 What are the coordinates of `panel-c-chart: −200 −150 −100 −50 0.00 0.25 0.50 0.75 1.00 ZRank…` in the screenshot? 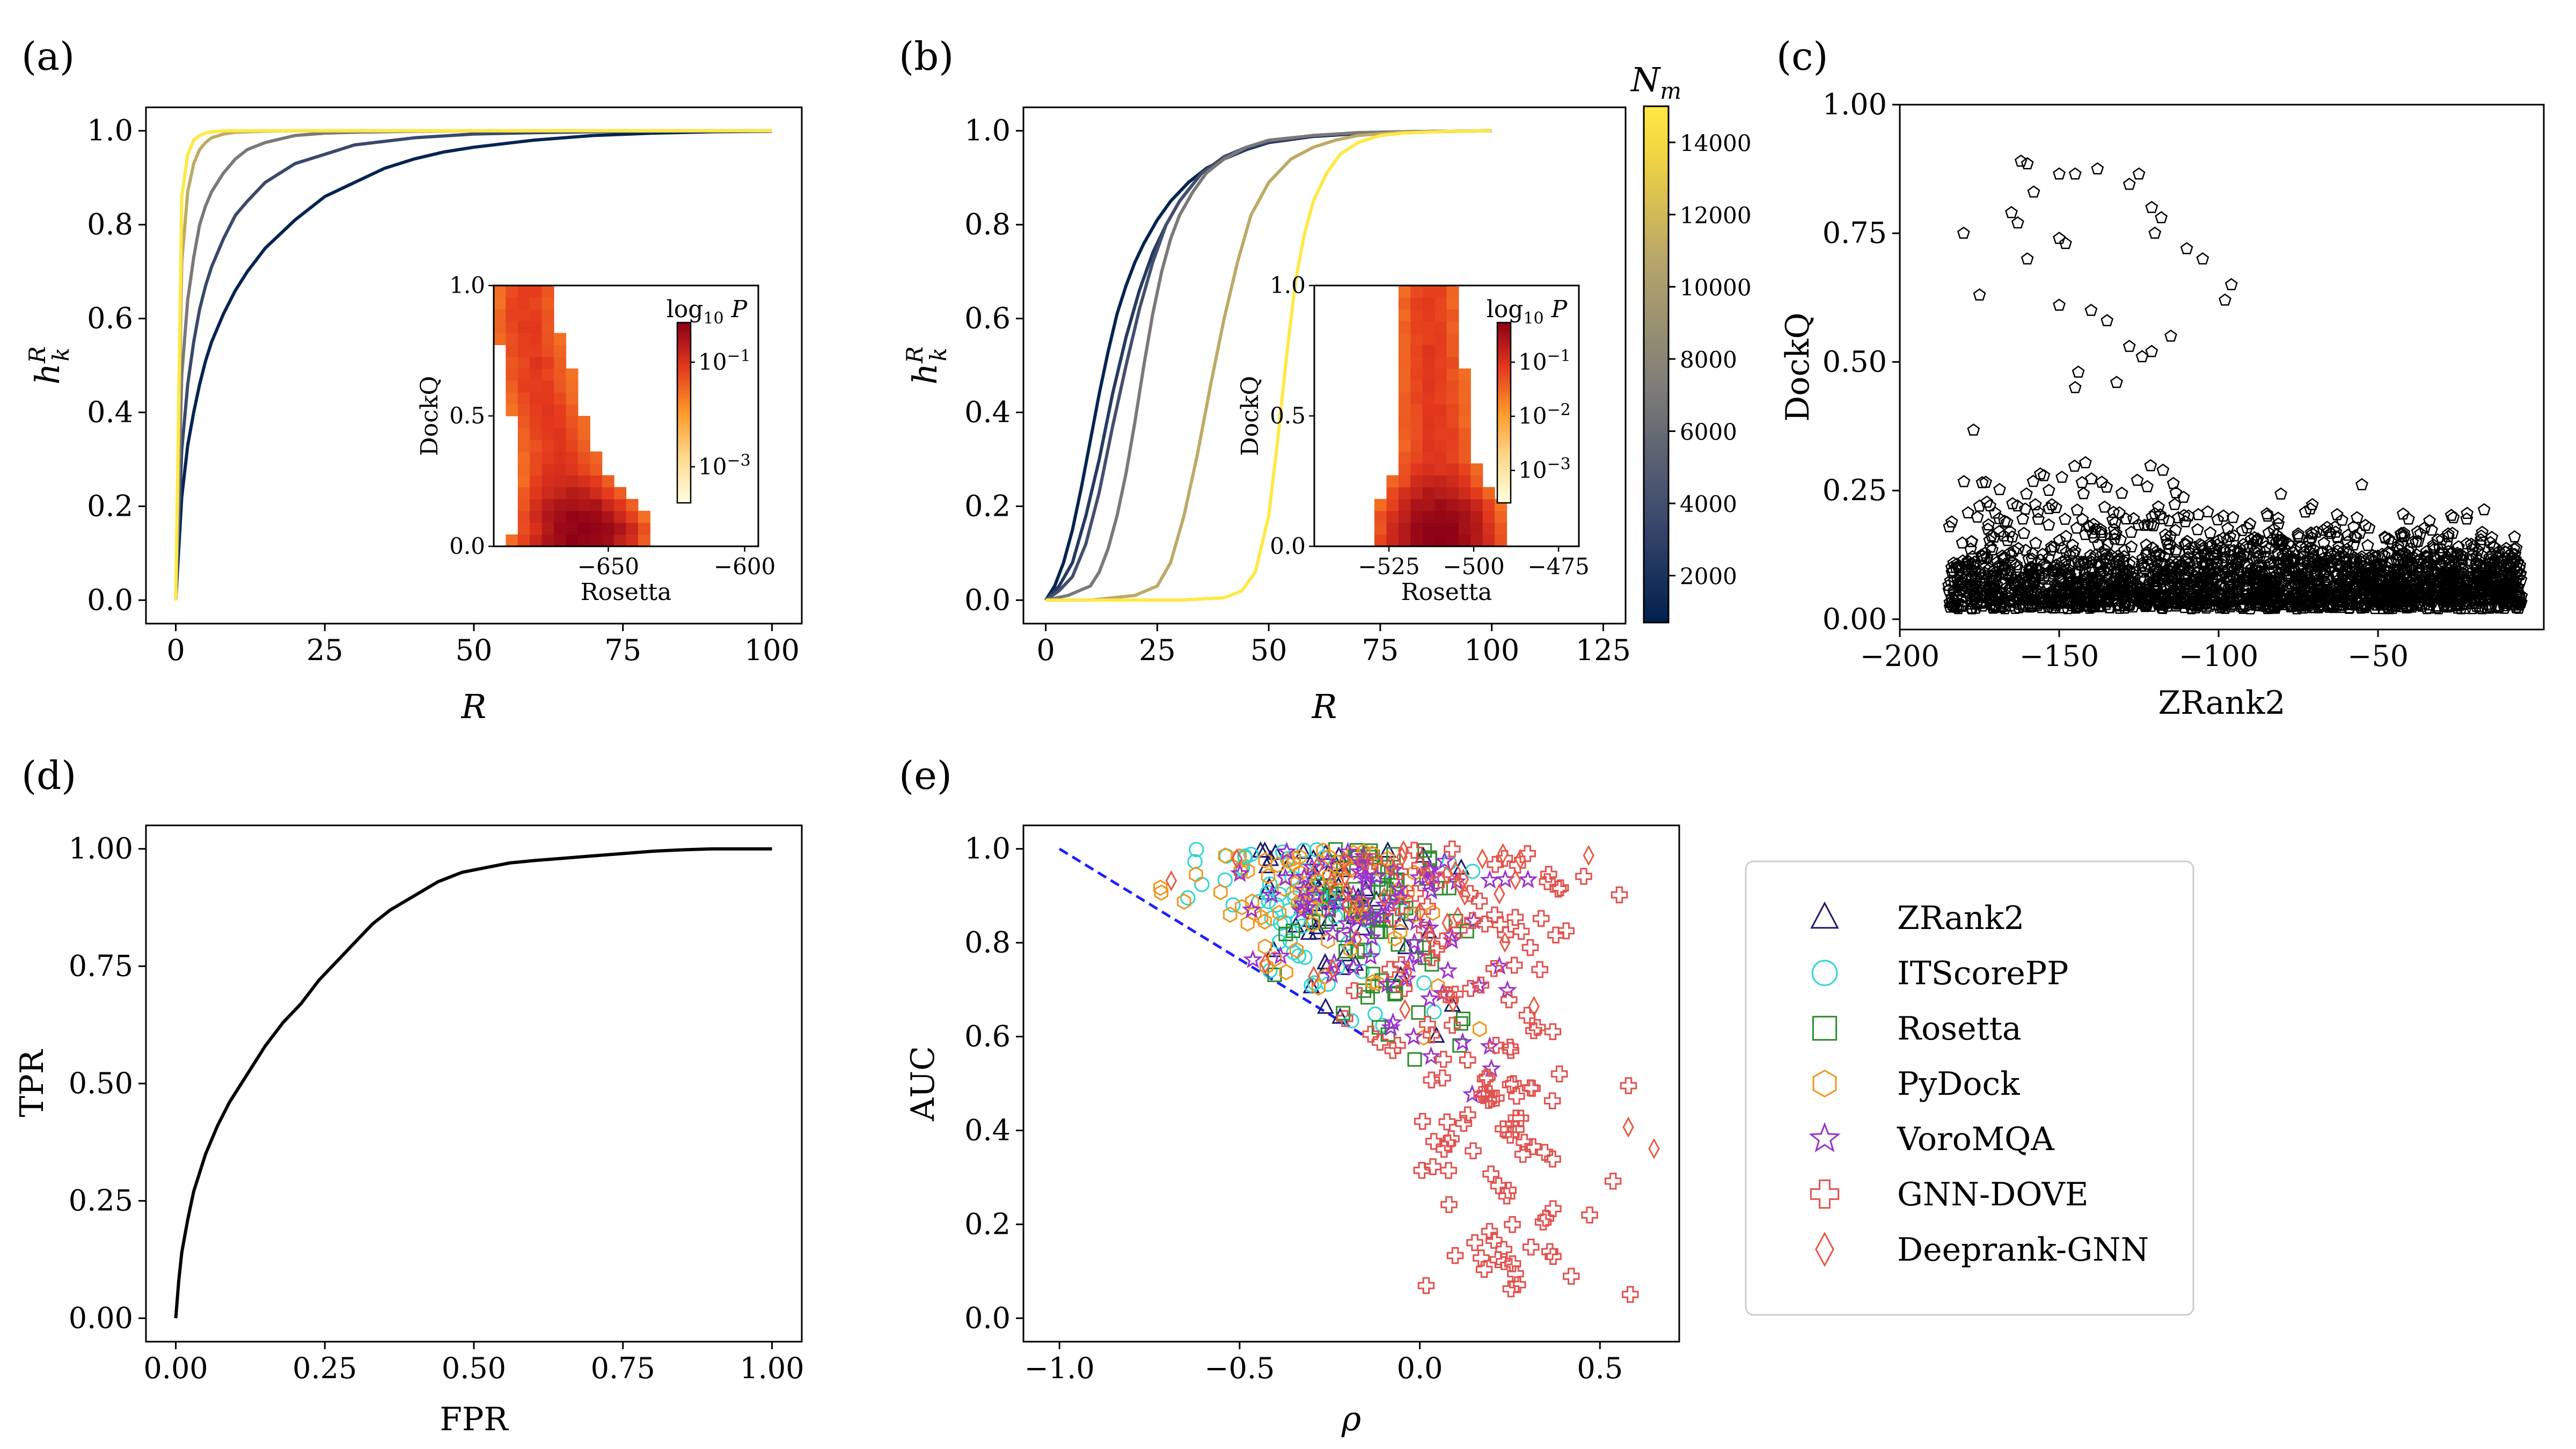 It's located at (2162, 404).